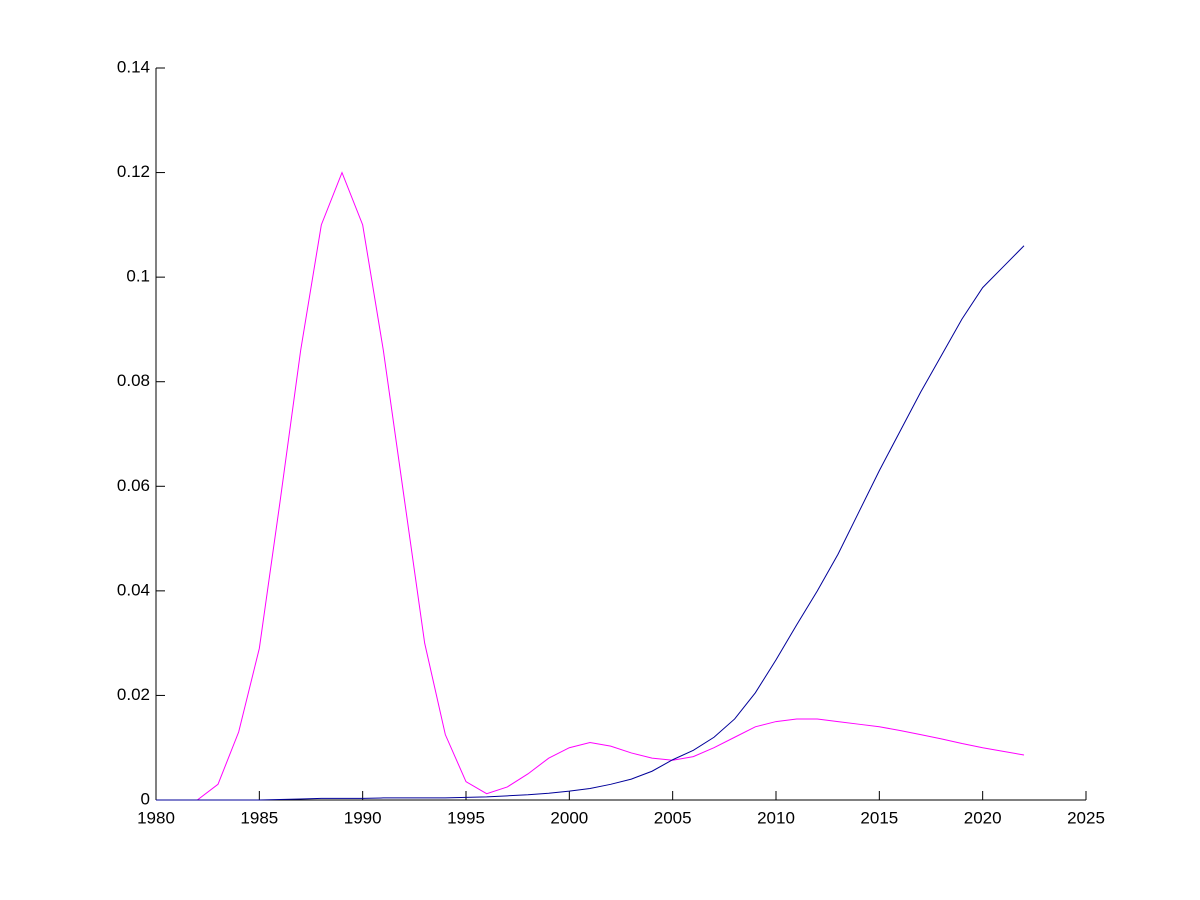 This screenshot has width=1200, height=900. Describe the element at coordinates (569, 817) in the screenshot. I see `x-tick-label: 2000` at that location.